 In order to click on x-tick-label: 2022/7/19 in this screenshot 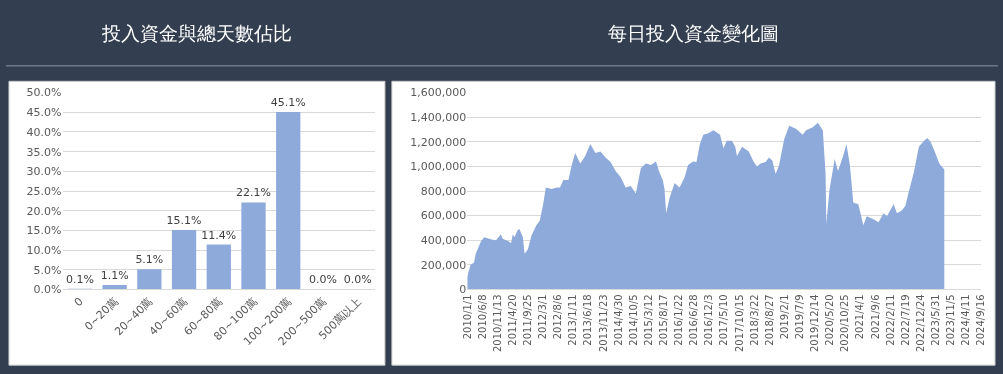, I will do `click(905, 320)`.